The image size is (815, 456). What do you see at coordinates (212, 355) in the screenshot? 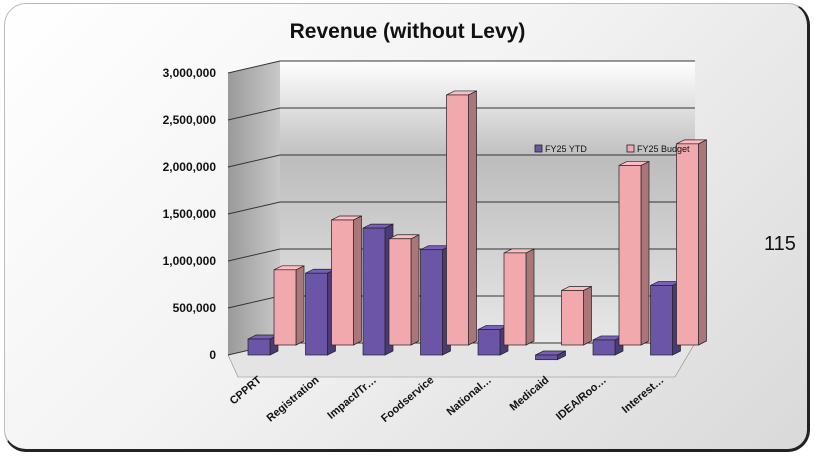
I see `y-tick-label: 0` at bounding box center [212, 355].